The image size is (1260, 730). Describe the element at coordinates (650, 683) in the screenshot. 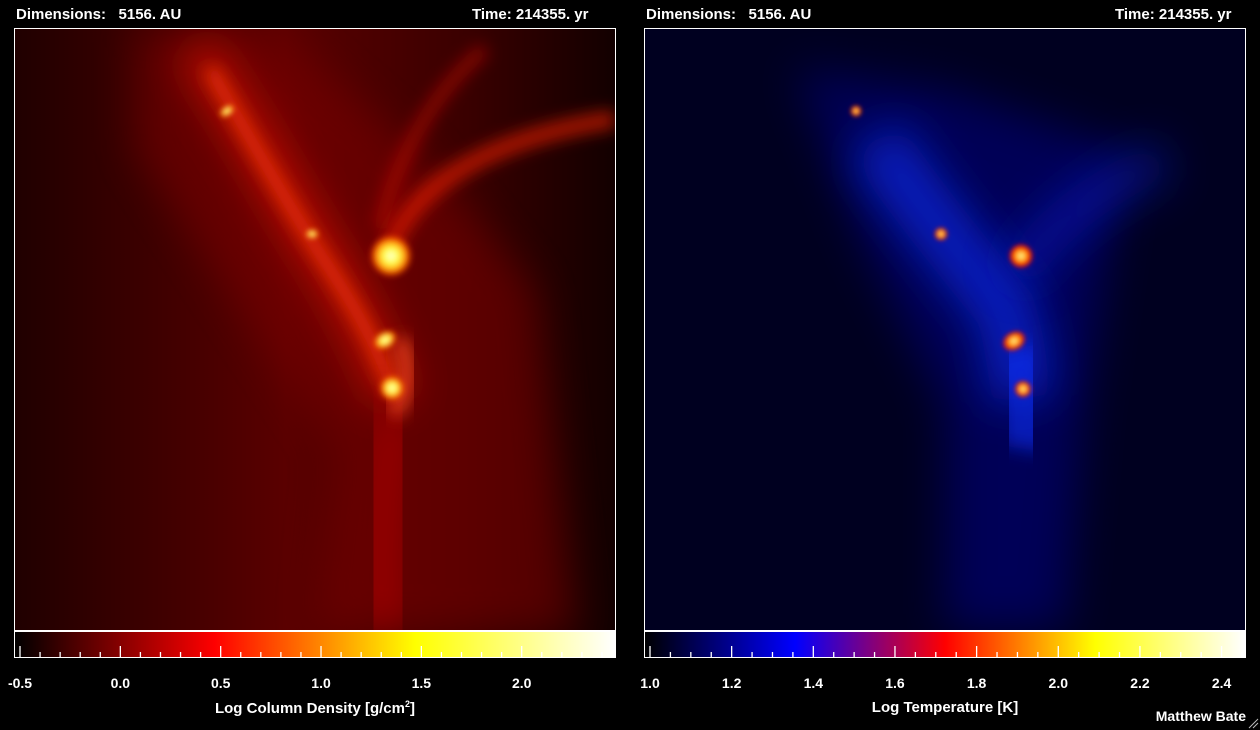

I see `temperature-tick-label: 1.0` at that location.